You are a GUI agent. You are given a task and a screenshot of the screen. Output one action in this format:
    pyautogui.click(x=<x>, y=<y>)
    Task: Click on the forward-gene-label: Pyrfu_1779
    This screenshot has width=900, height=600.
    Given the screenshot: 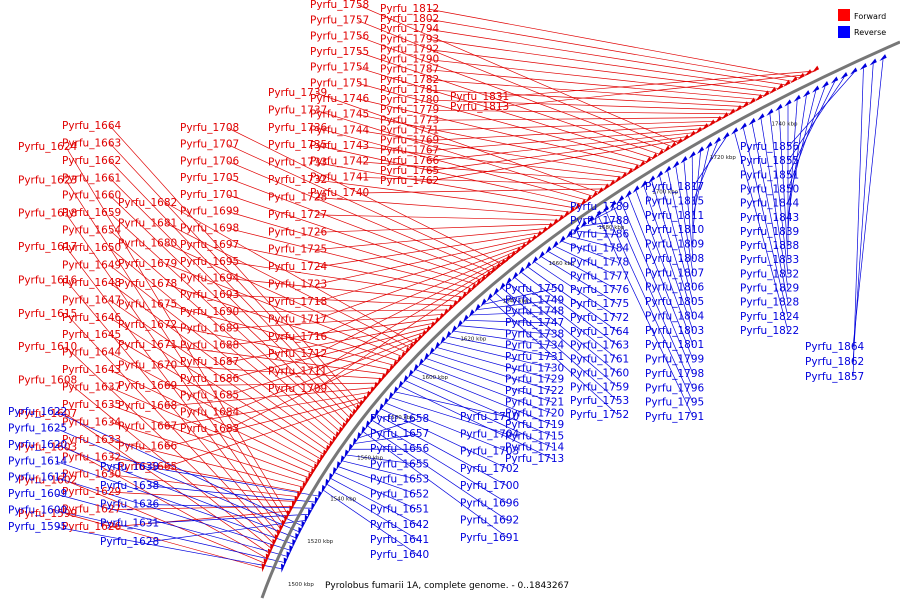 What is the action you would take?
    pyautogui.click(x=409, y=110)
    